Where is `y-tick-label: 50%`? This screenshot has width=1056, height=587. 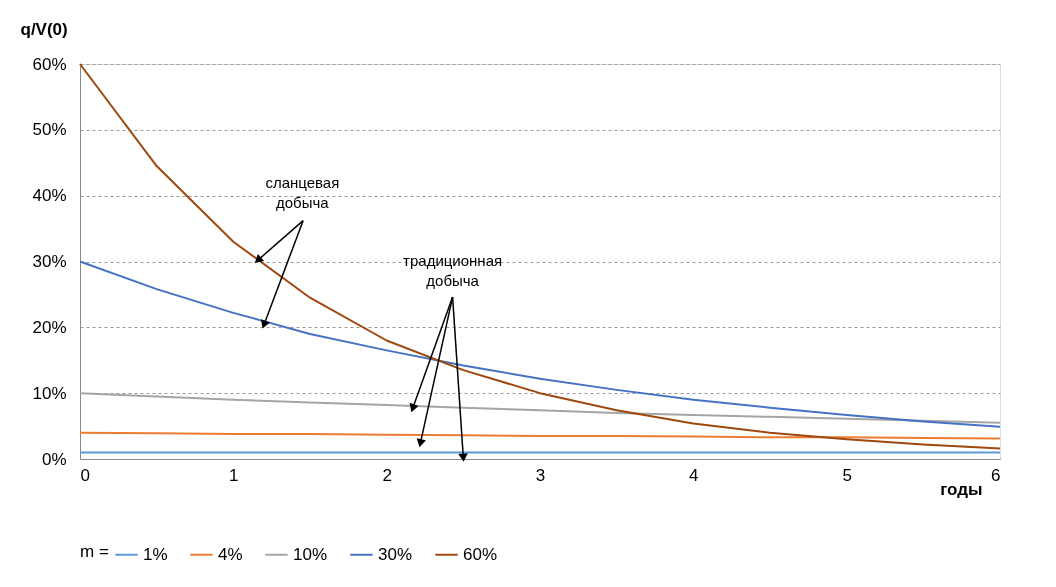 y-tick-label: 50% is located at coordinates (49, 130).